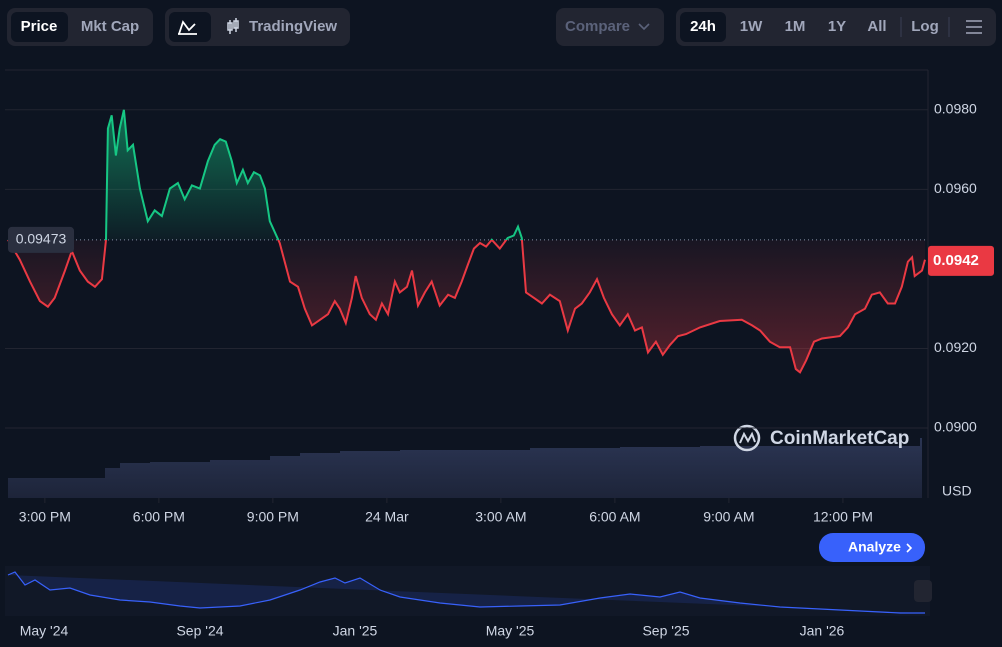 The height and width of the screenshot is (647, 1002). Describe the element at coordinates (925, 26) in the screenshot. I see `log-button: Log` at that location.